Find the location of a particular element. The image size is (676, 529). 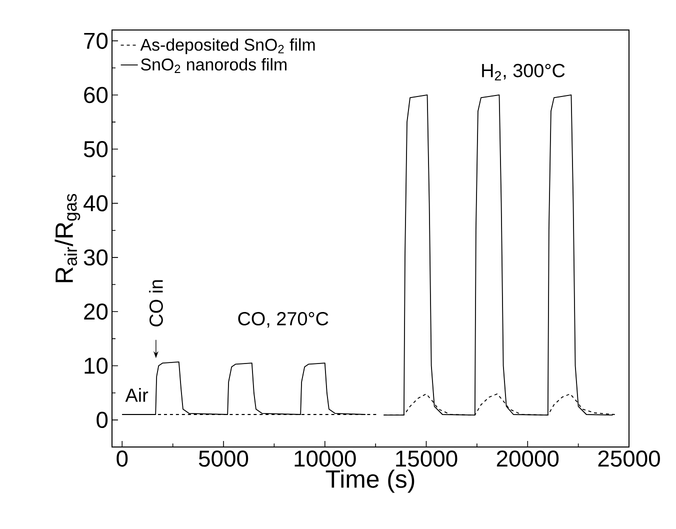

y-axis-title: R$_{air}$/R$_{gas}$ is located at coordinates (67, 238).